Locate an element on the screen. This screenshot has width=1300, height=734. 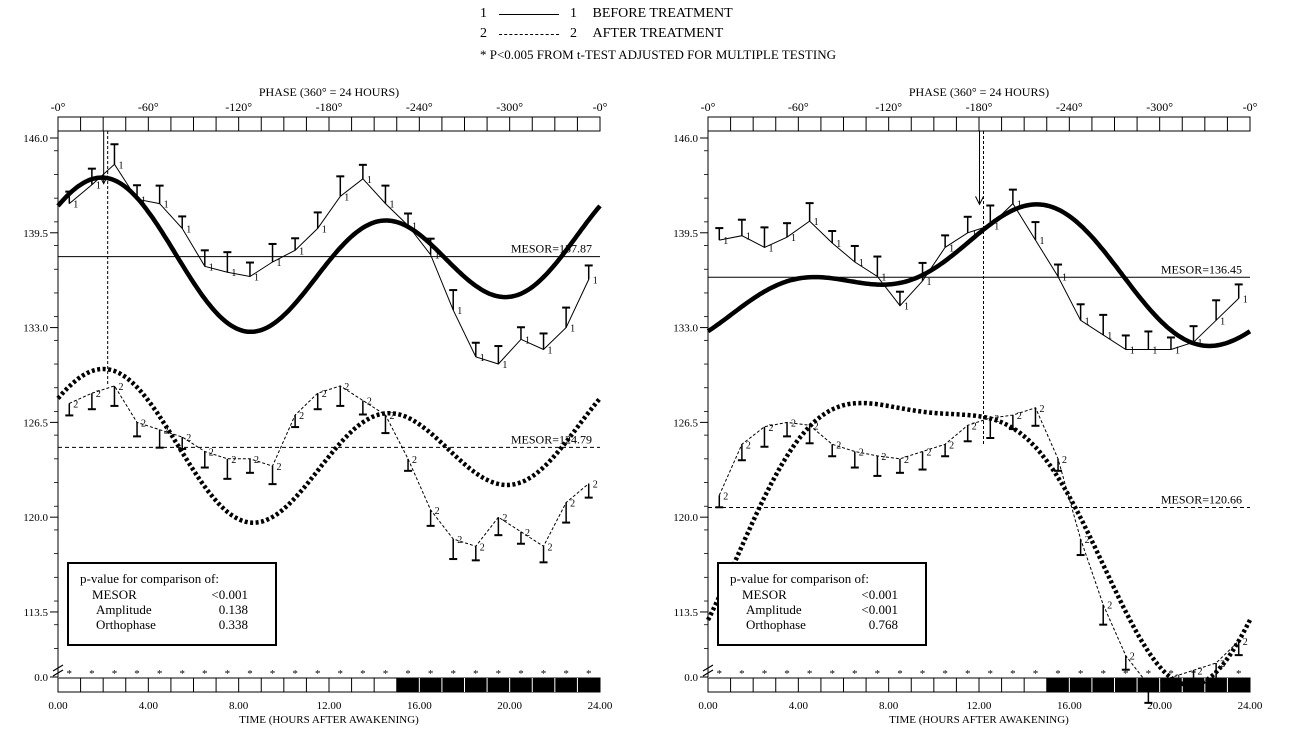
x-tick-label: 8.00 is located at coordinates (889, 706).